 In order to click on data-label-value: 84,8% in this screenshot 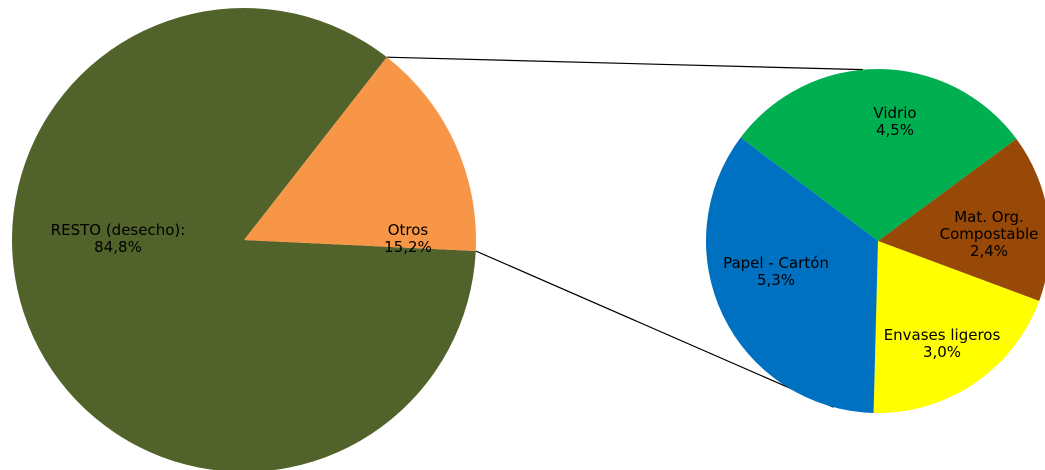, I will do `click(118, 247)`.